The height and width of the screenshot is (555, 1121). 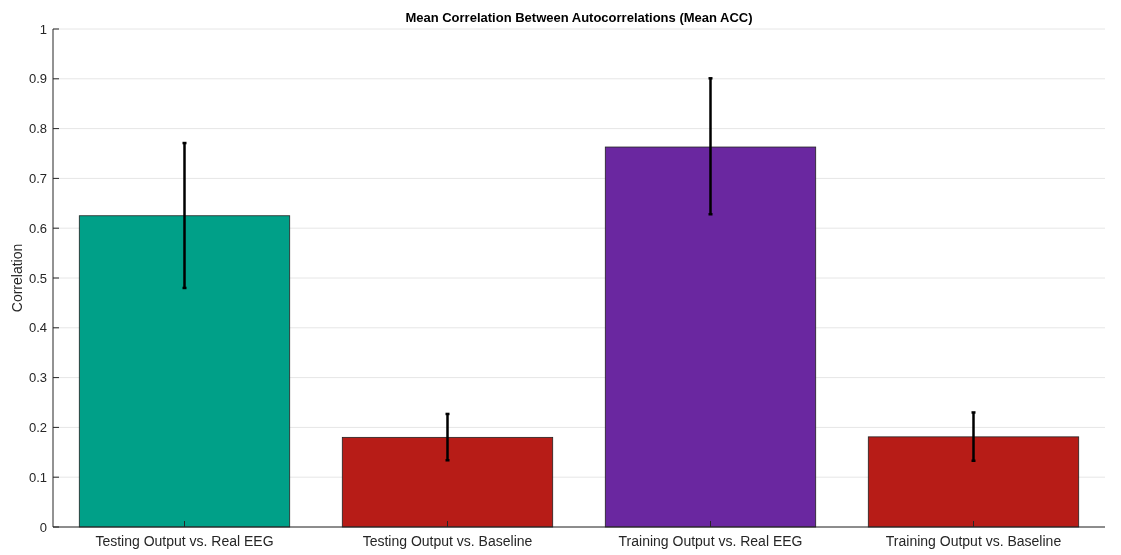 I want to click on y-tick-label: 0.2, so click(x=37, y=427).